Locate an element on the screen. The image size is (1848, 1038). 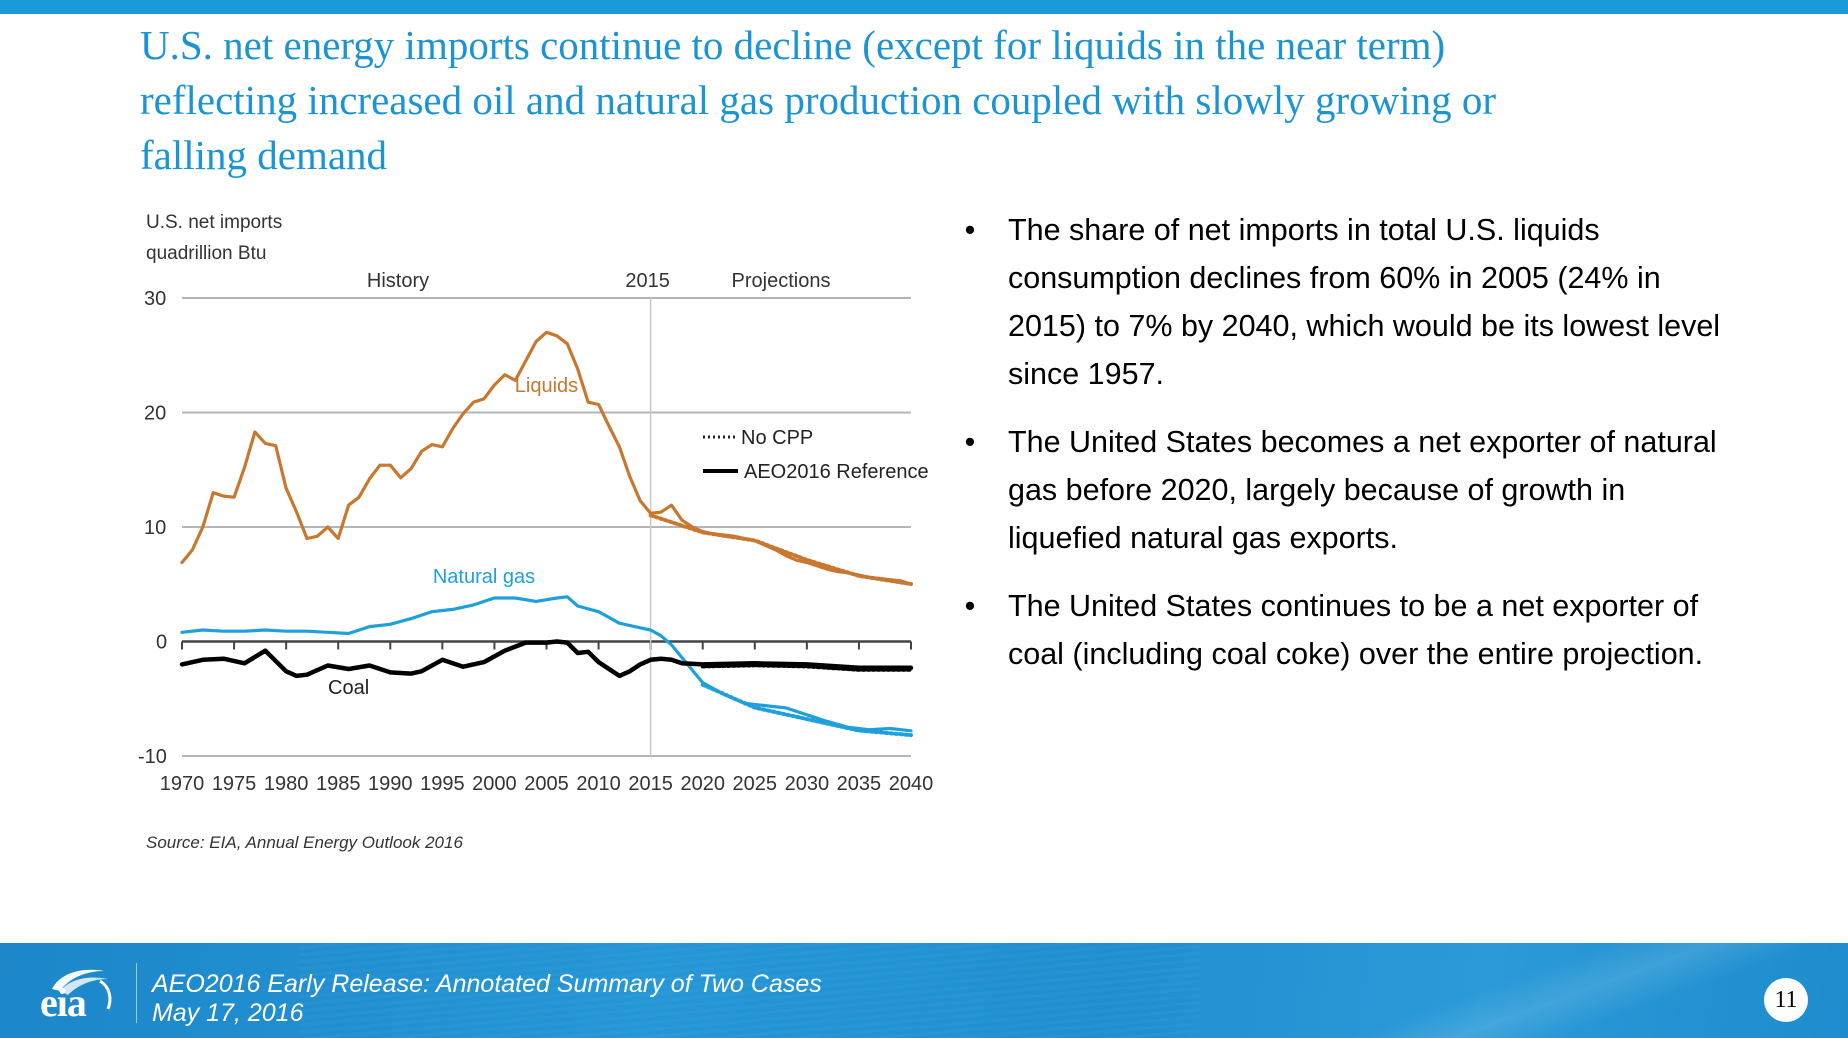
eia-logo-icon is located at coordinates (82, 989).